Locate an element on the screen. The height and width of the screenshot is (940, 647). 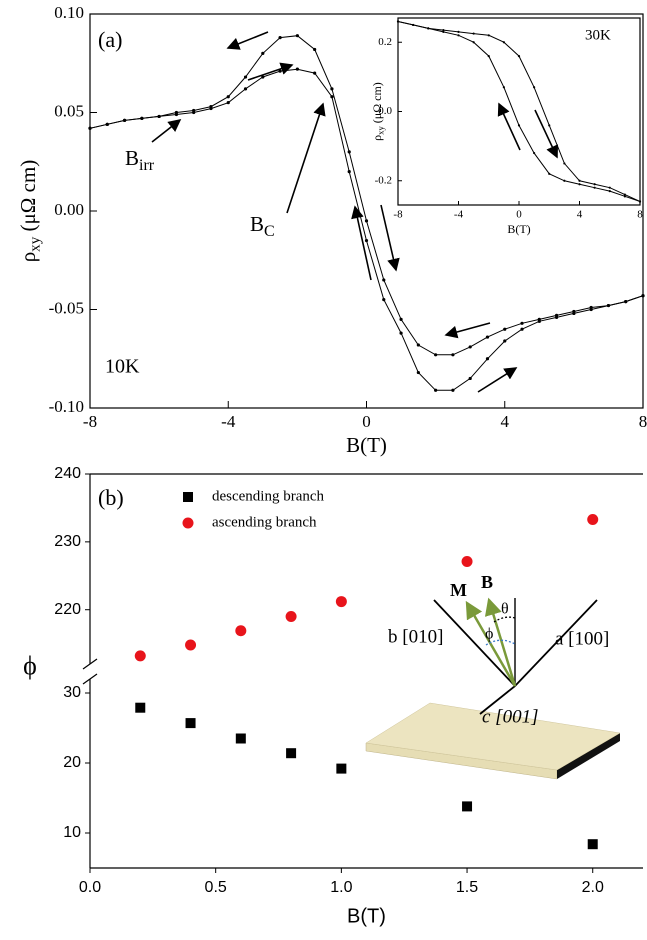
crystal-diagram: M B θ ϕ b [010] a [100] c [001] is located at coordinates (493, 676).